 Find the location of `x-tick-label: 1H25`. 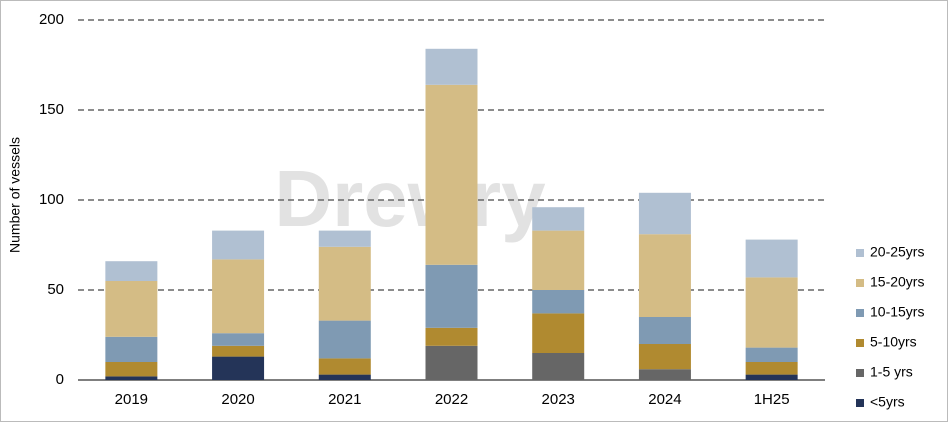

x-tick-label: 1H25 is located at coordinates (772, 399).